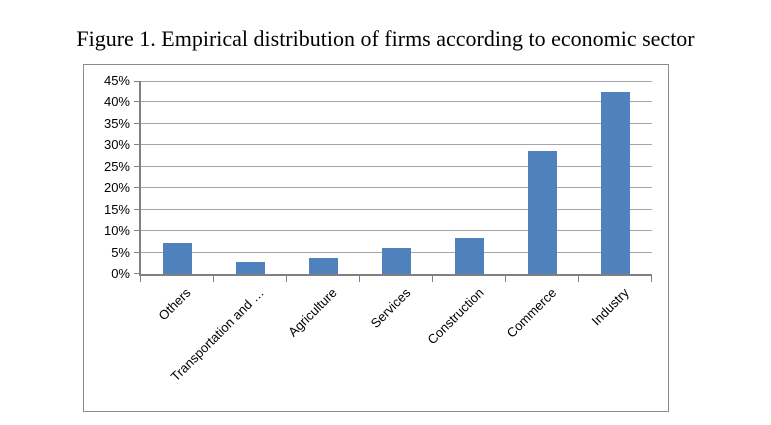 This screenshot has height=425, width=771. Describe the element at coordinates (542, 212) in the screenshot. I see `bar-commerce` at that location.